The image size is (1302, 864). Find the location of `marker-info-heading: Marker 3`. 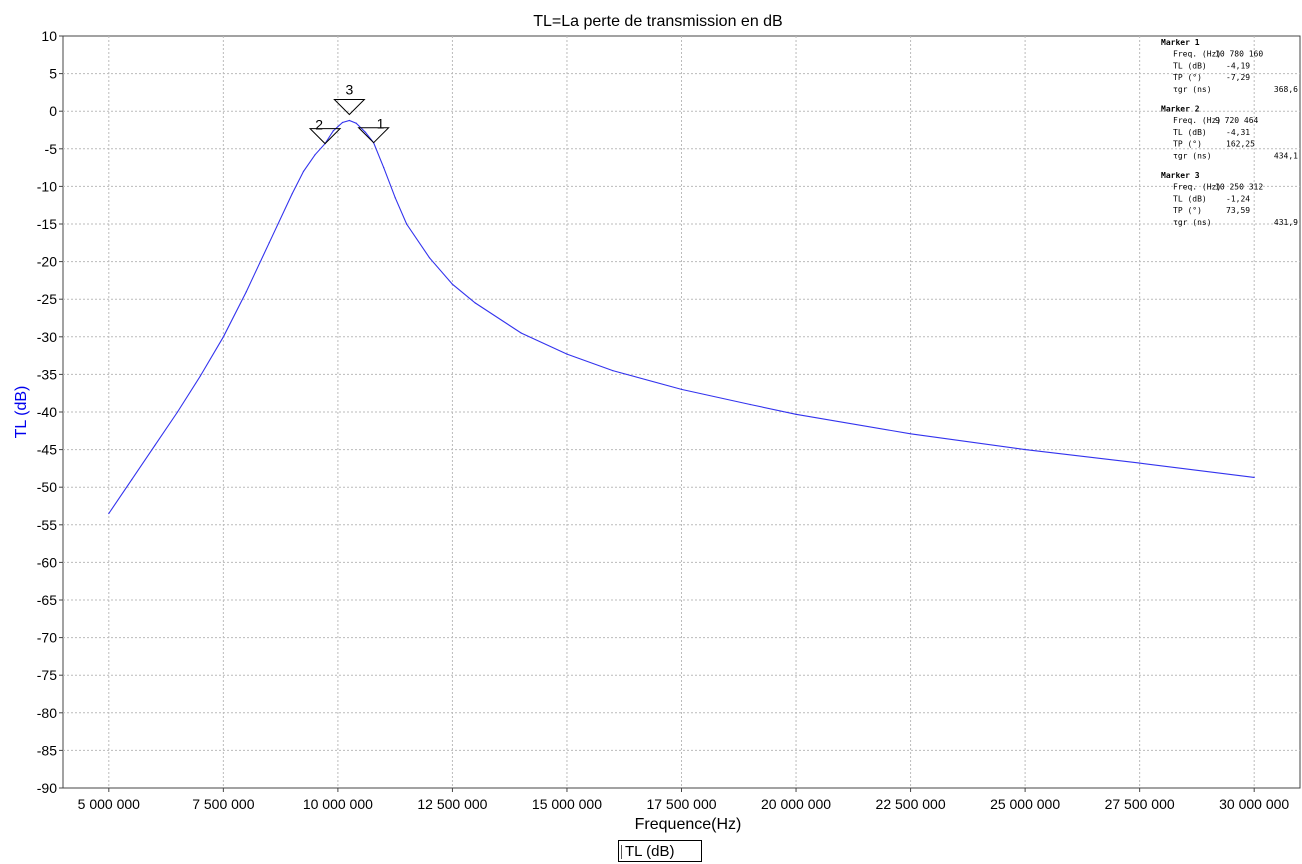

marker-info-heading: Marker 3 is located at coordinates (1180, 175).